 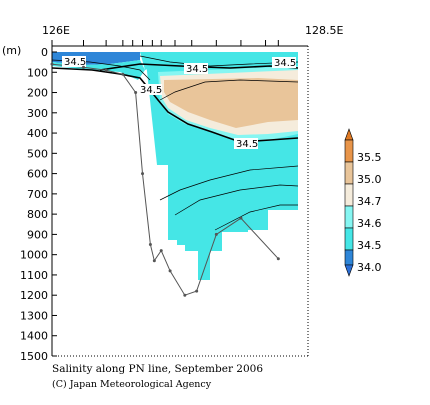 I want to click on contour-label-east: 34.5, so click(x=285, y=63).